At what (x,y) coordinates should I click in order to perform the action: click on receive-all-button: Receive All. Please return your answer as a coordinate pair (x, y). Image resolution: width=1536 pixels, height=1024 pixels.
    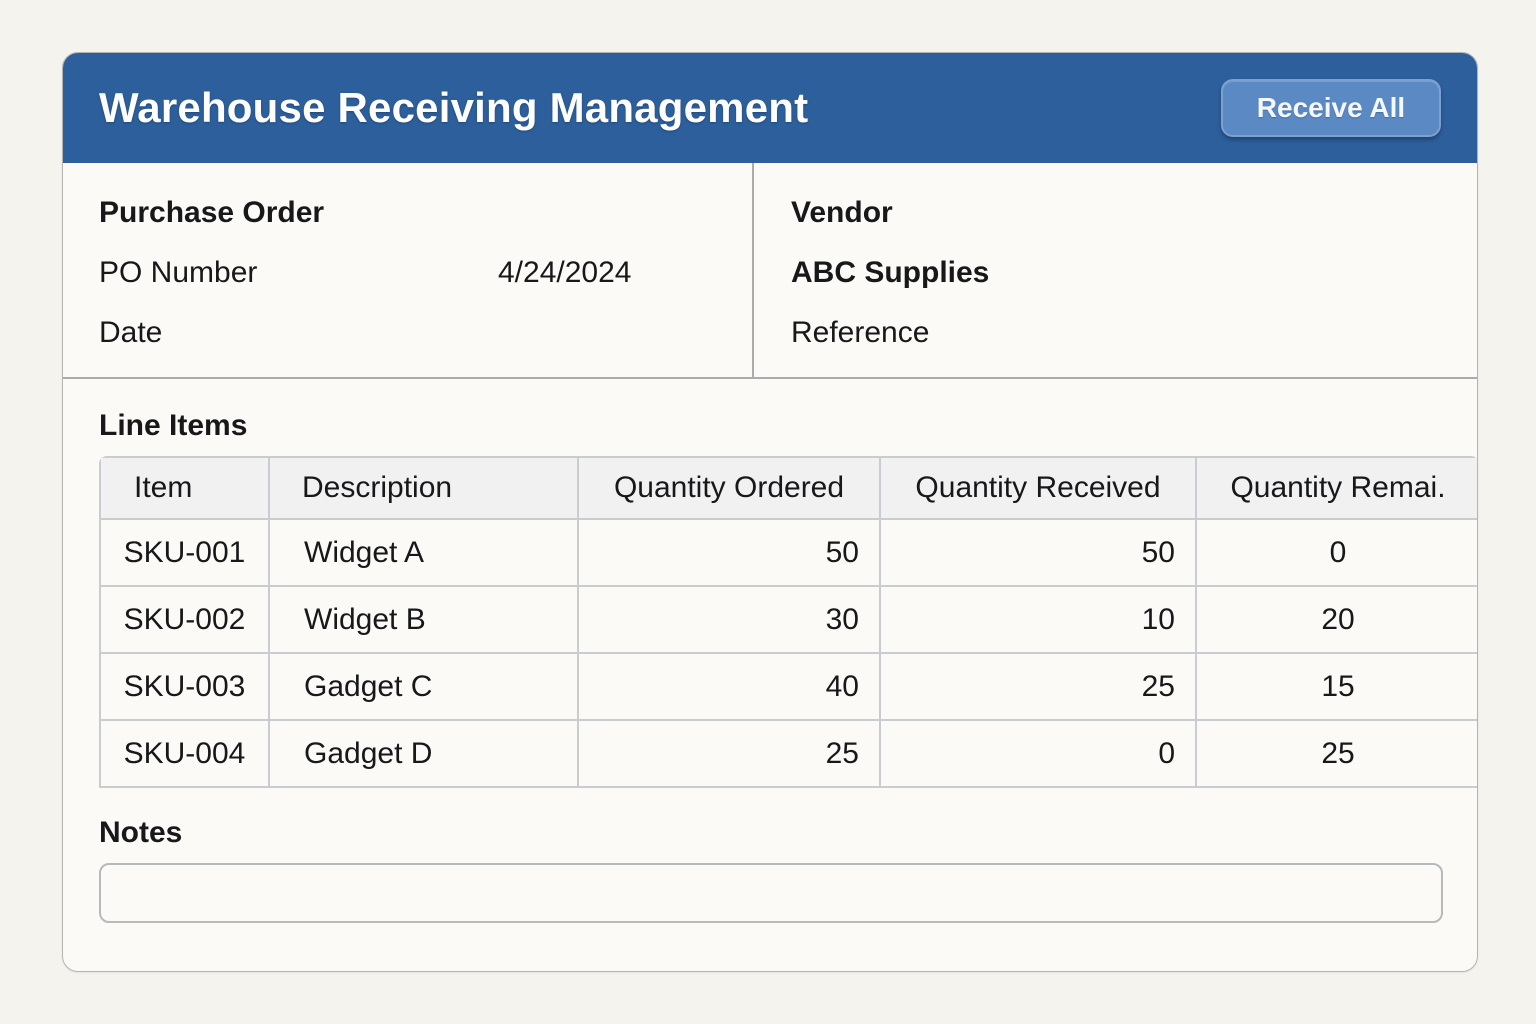
    Looking at the image, I should click on (1331, 108).